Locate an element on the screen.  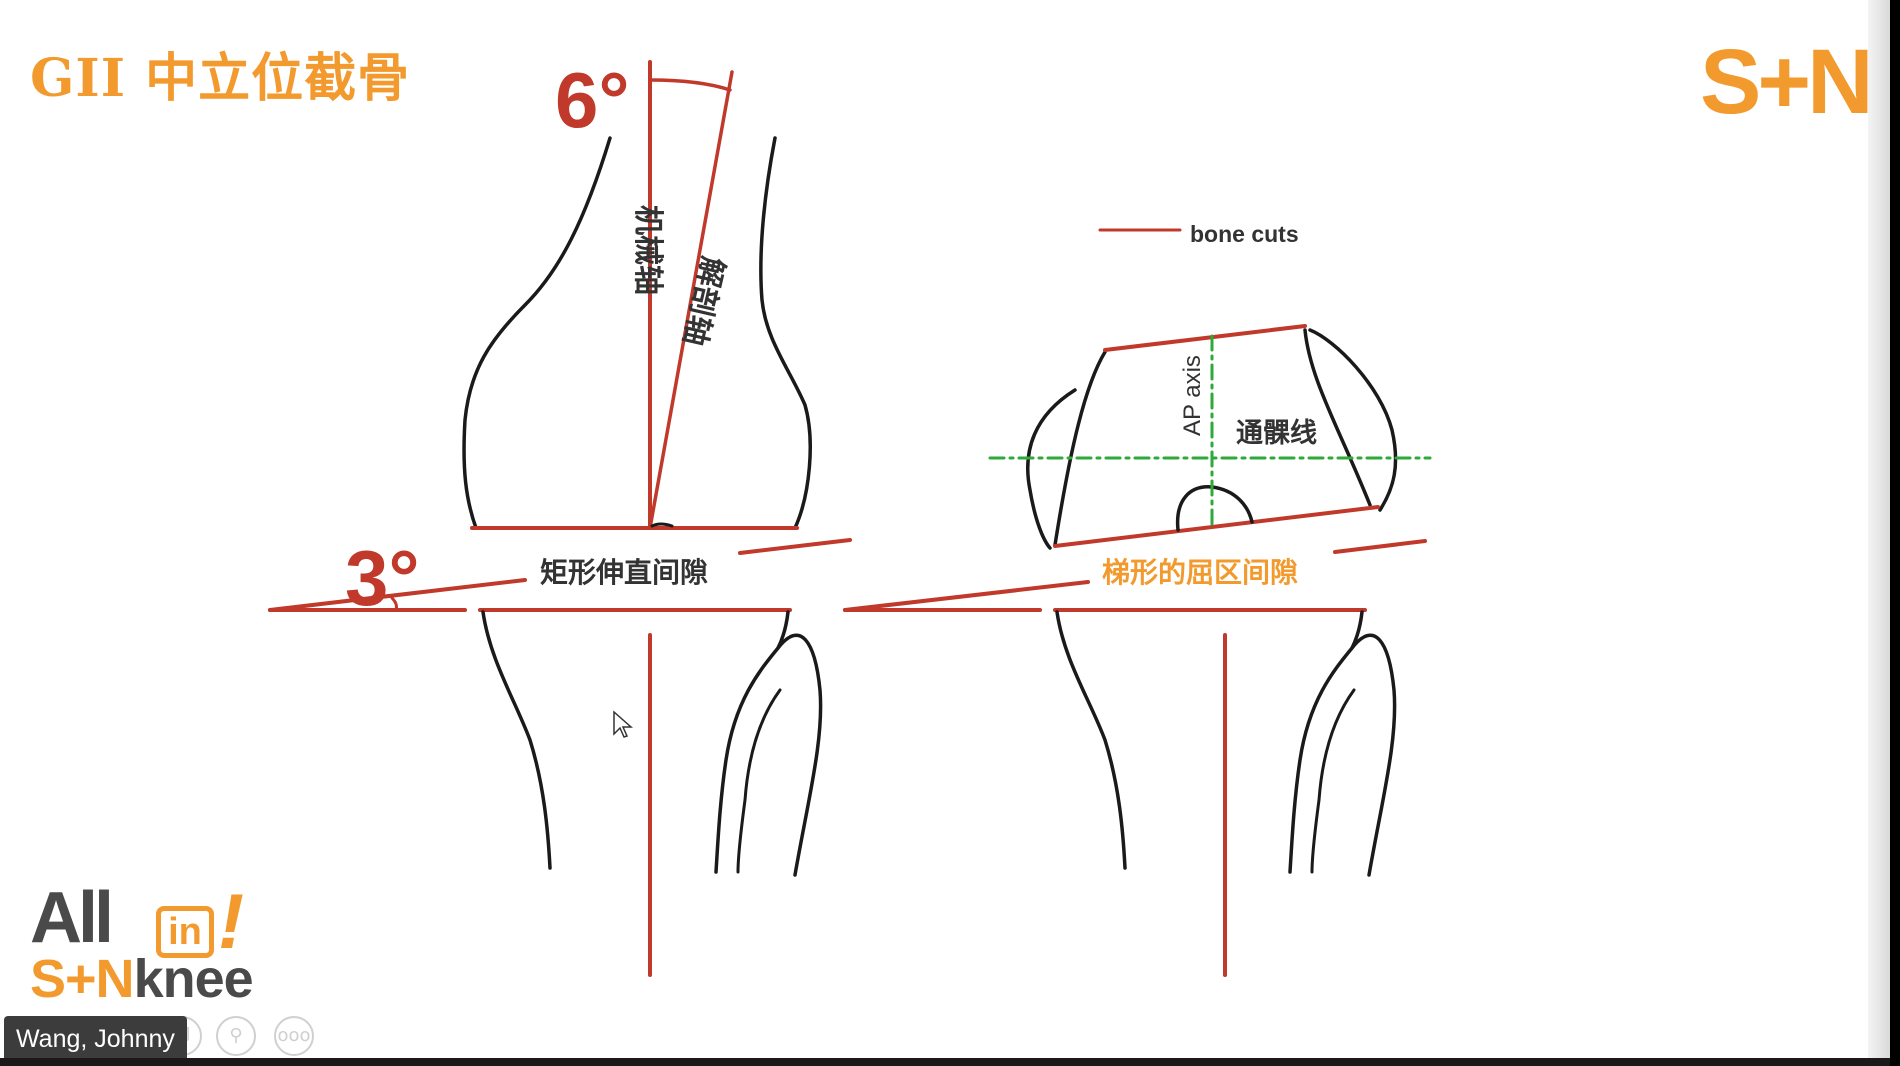
logo-sn: S+N is located at coordinates (82, 979).